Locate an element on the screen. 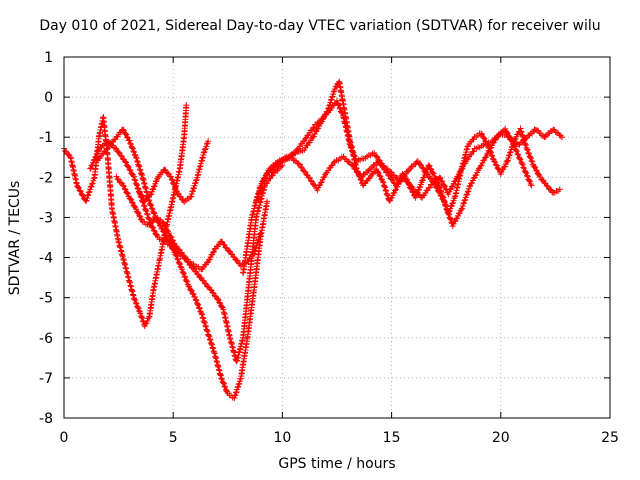 The image size is (640, 480). x-tick-label: 5 is located at coordinates (173, 438).